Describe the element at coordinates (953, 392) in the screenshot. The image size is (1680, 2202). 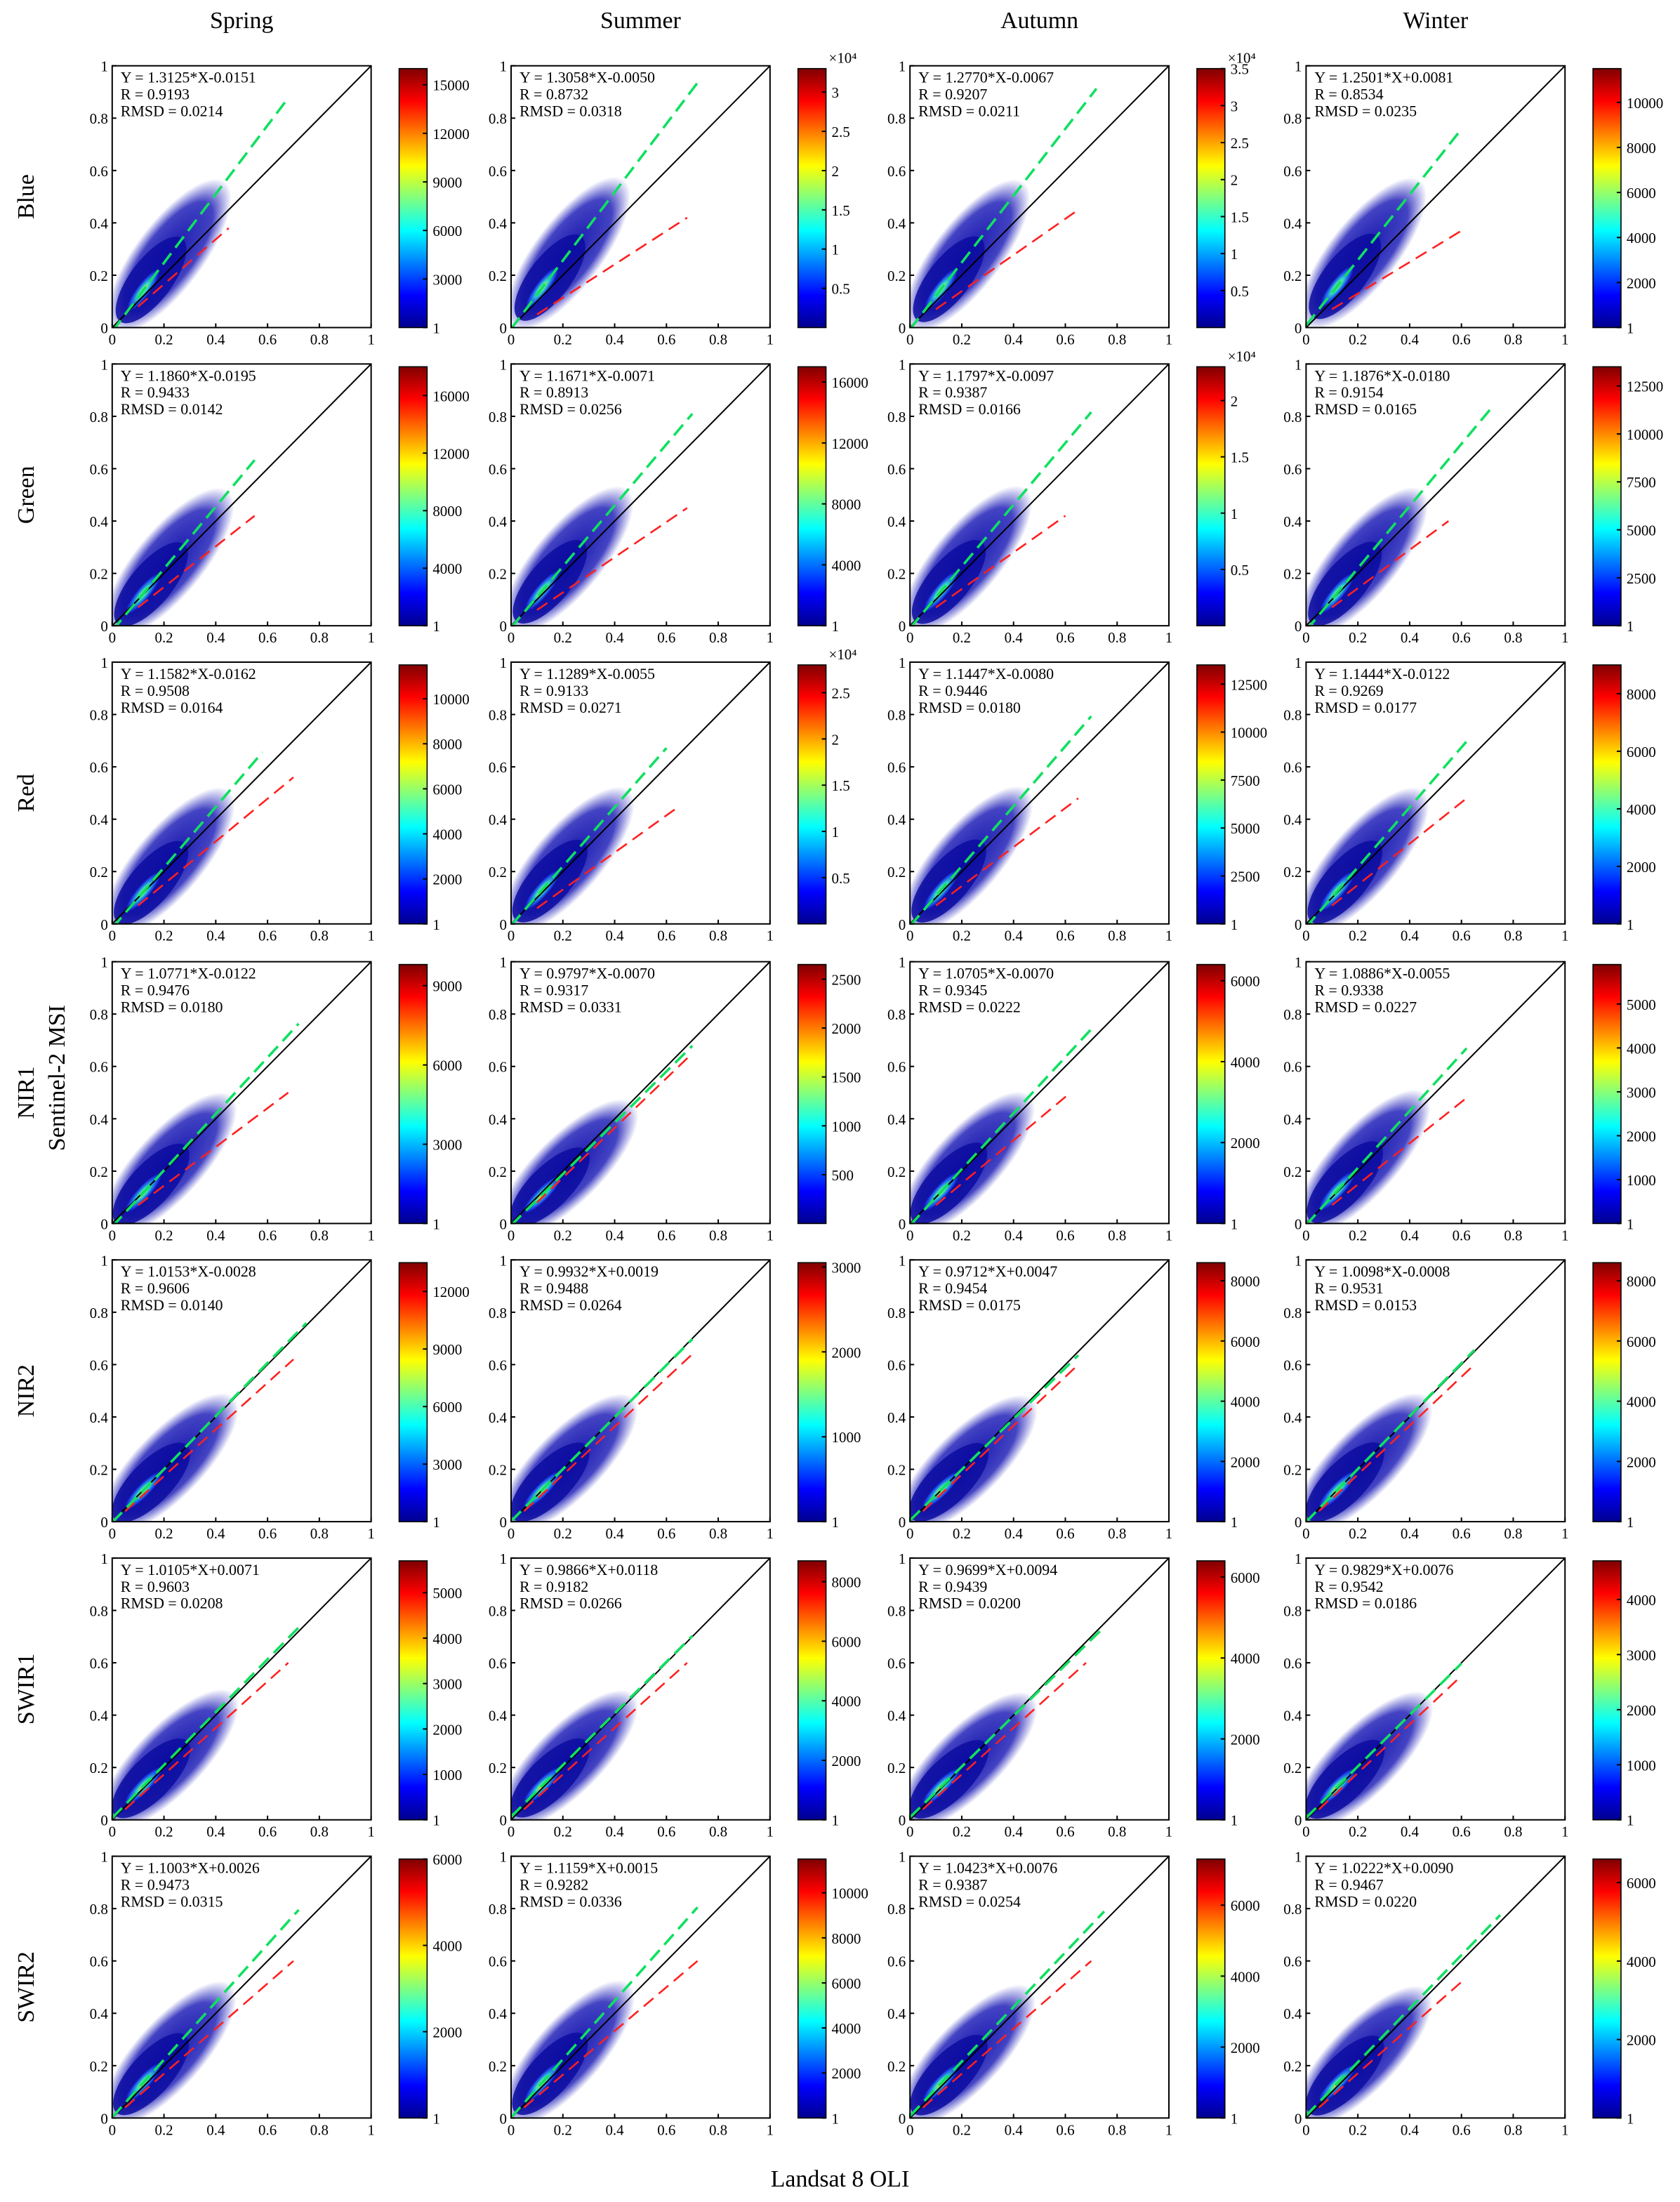
I see `stat-text: R = 0.9387` at that location.